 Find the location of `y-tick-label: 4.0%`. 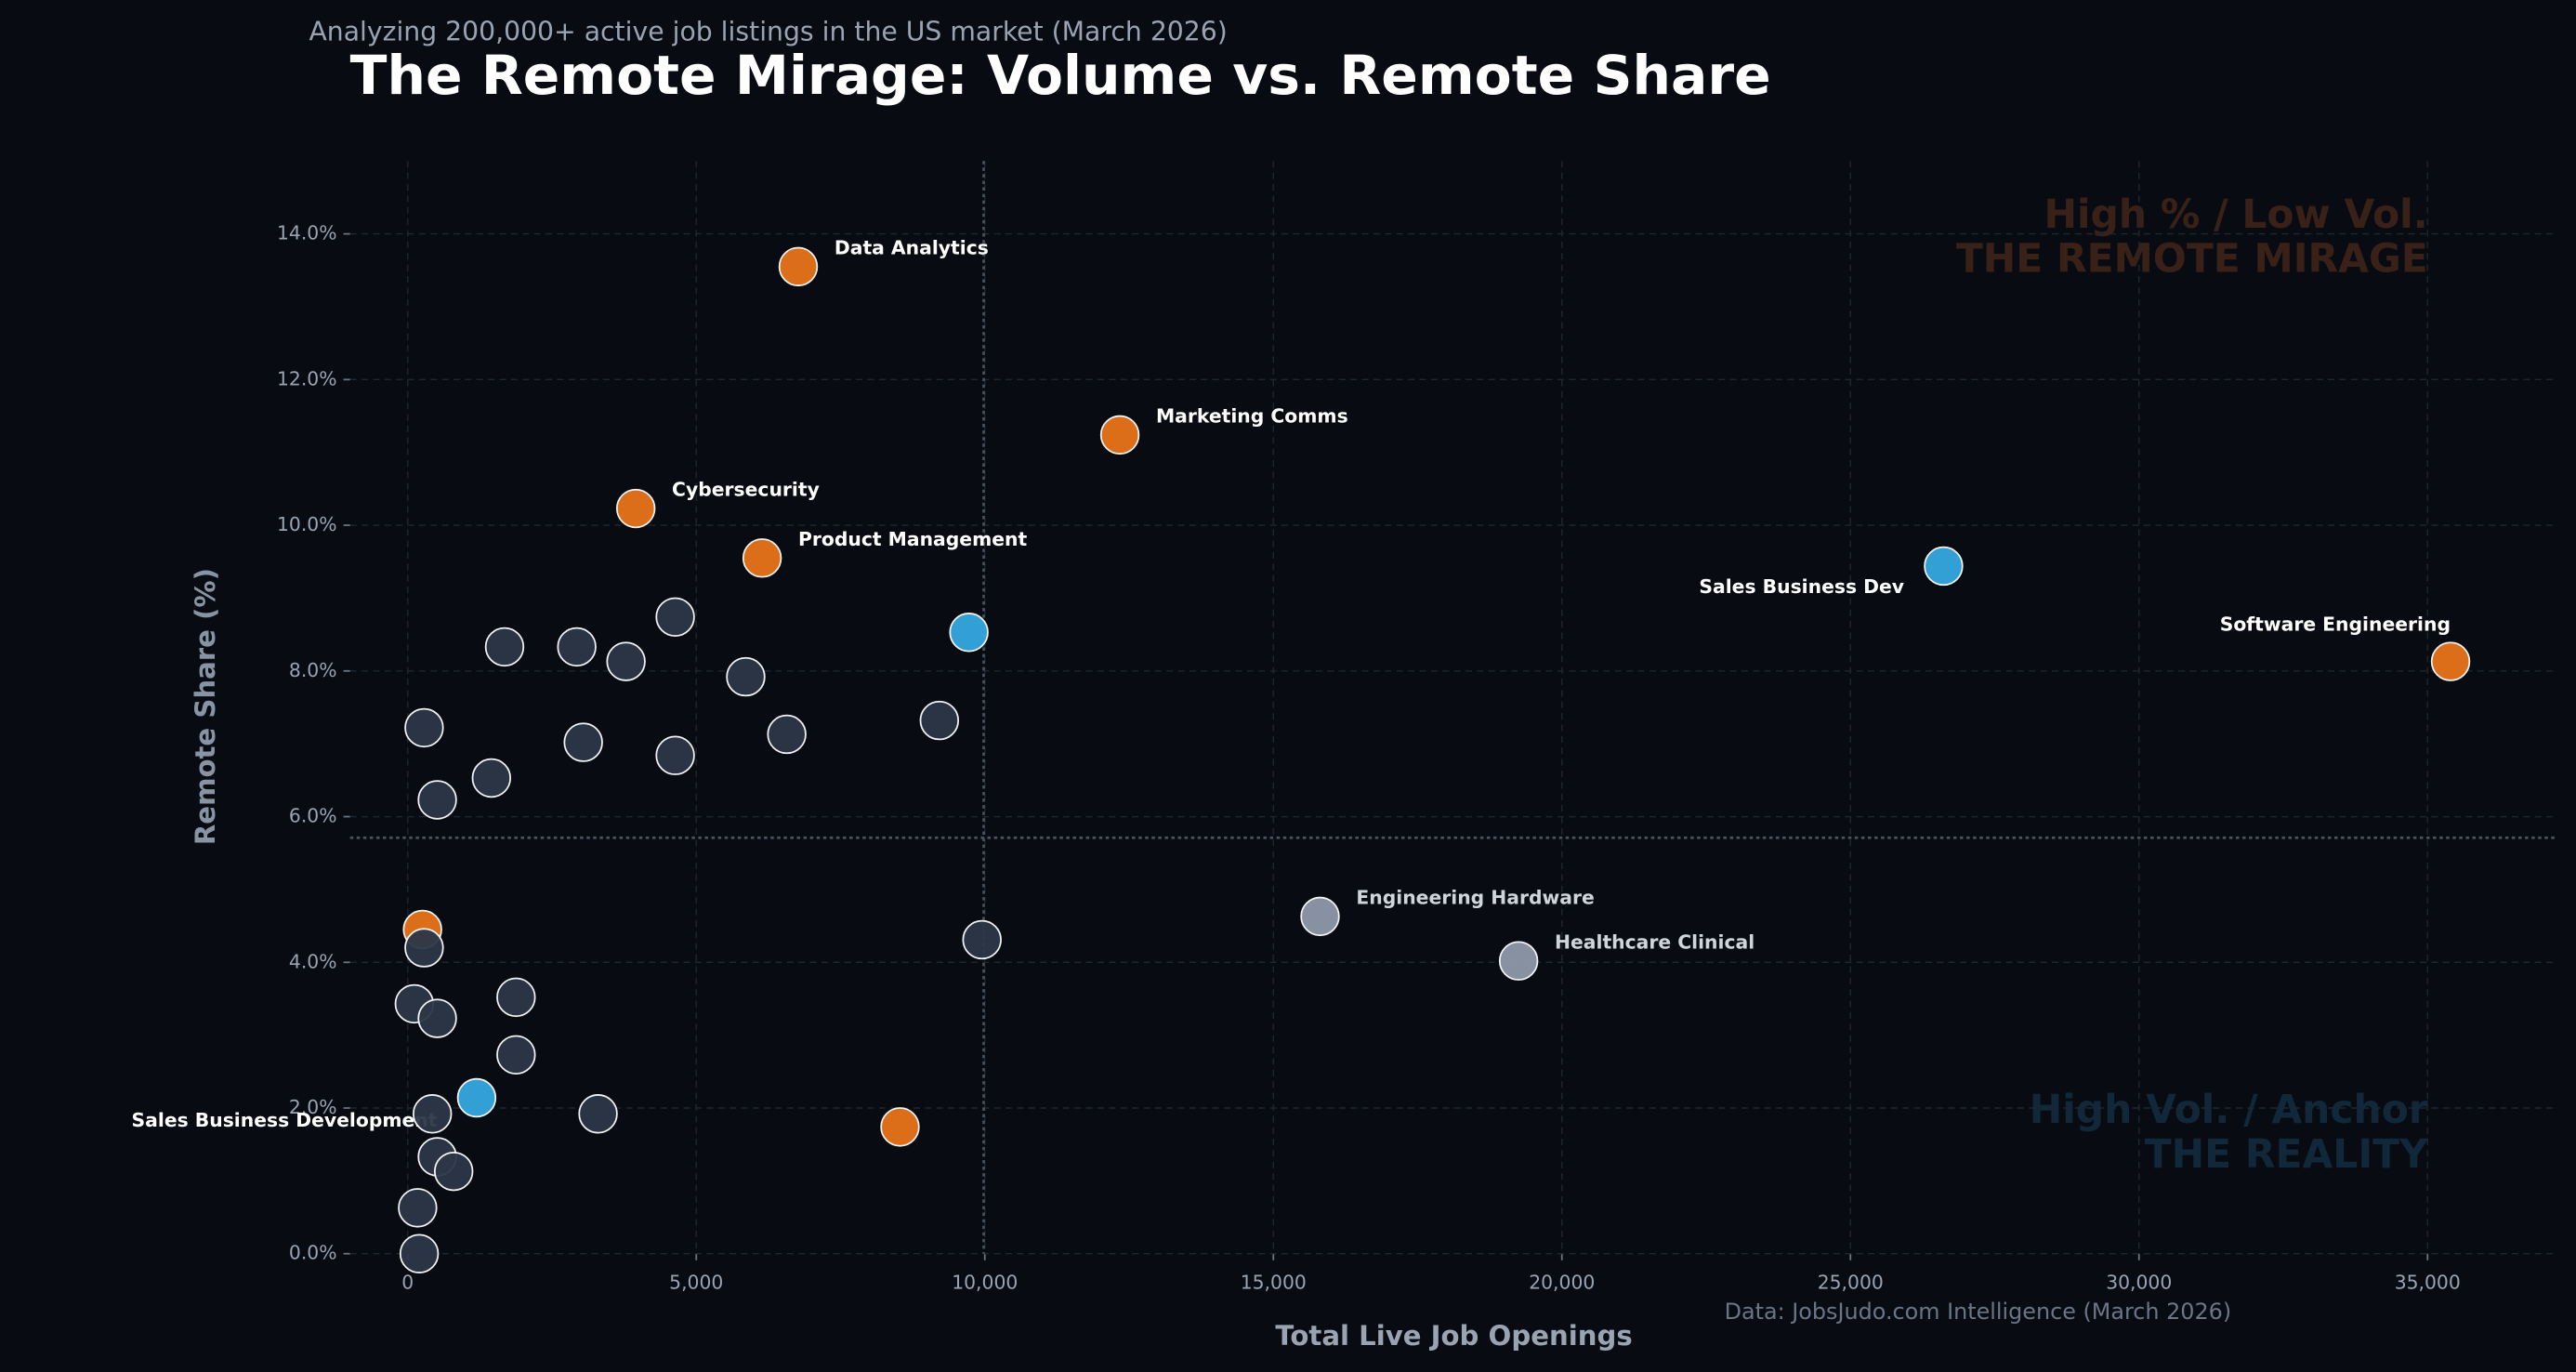

y-tick-label: 4.0% is located at coordinates (313, 961).